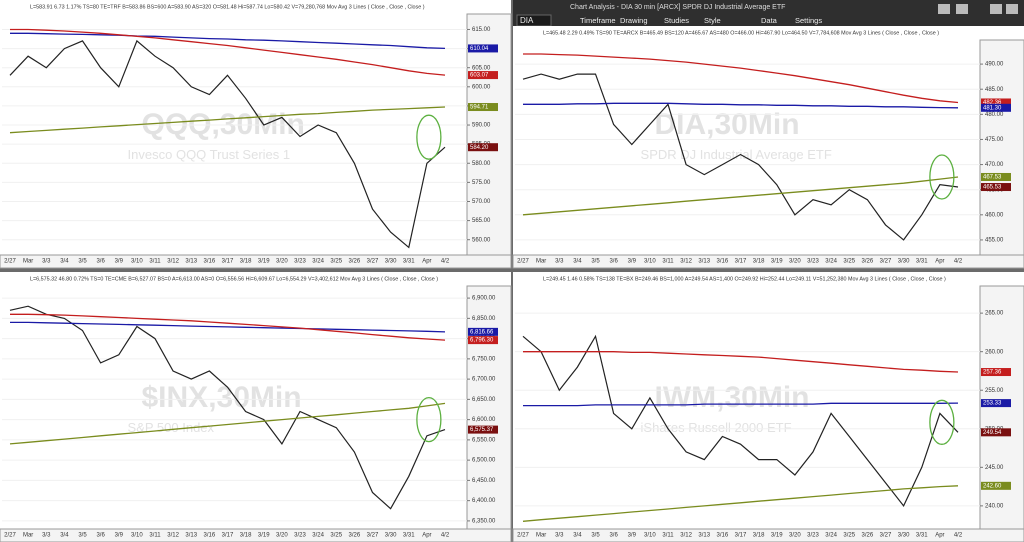  I want to click on watermark-title: DIA,30Min, so click(727, 124).